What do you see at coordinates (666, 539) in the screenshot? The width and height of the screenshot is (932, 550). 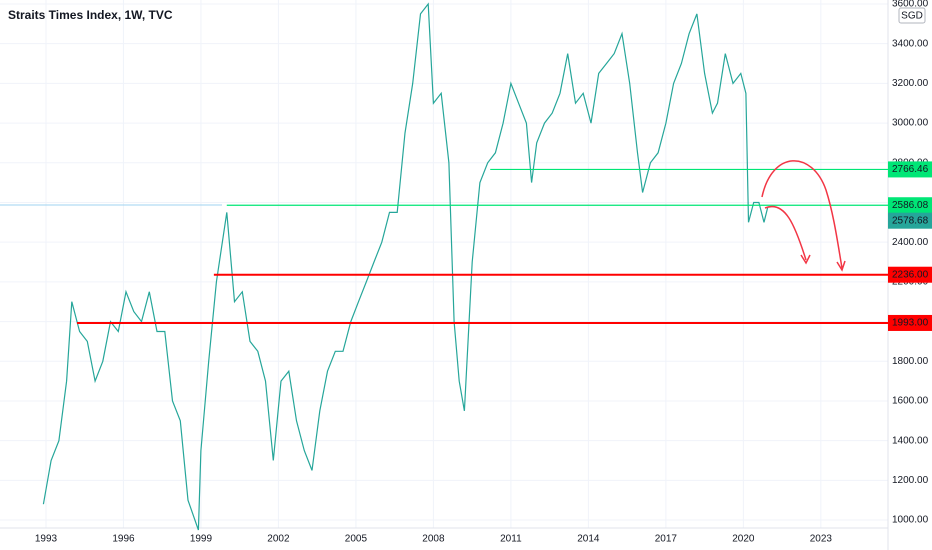 I see `x-tick-label: 2017` at bounding box center [666, 539].